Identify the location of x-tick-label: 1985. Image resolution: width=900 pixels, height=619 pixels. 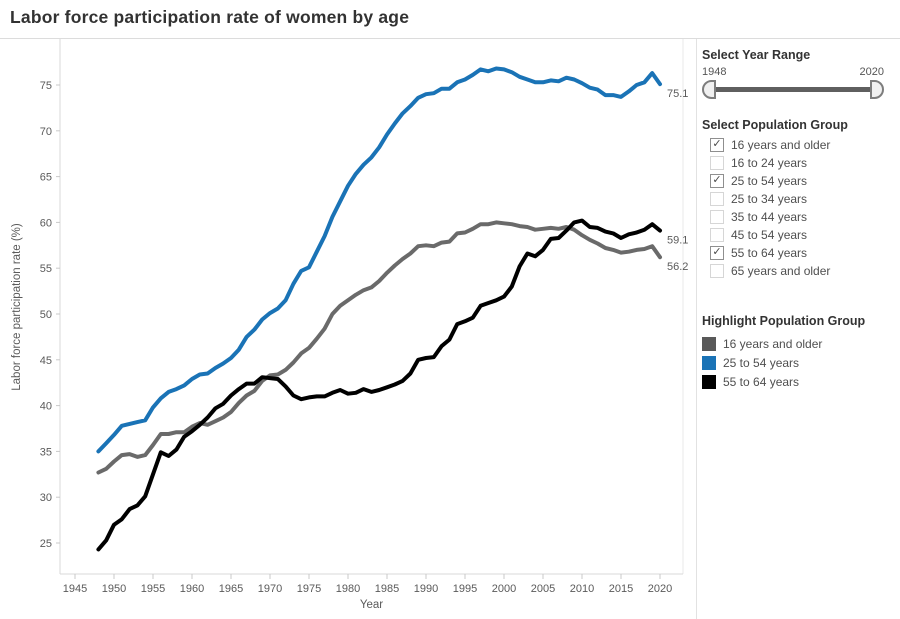
(387, 589).